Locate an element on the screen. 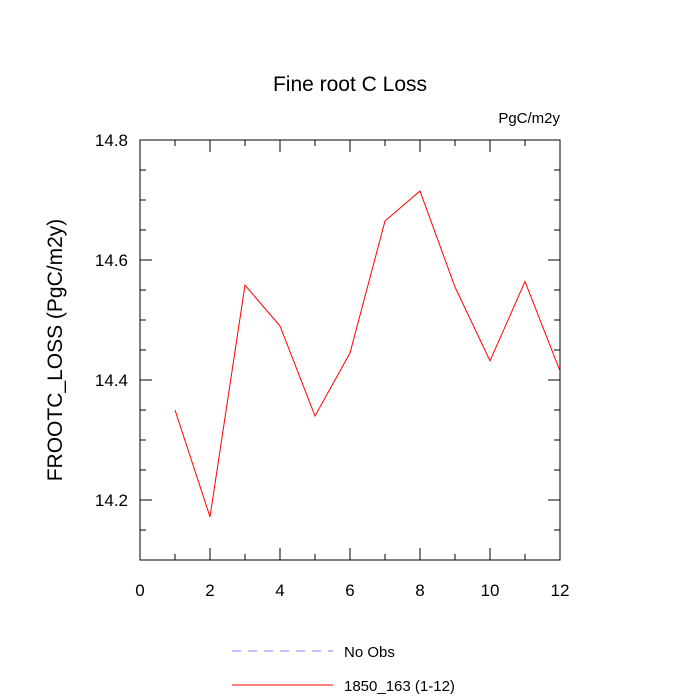 The image size is (700, 700). y-tick-label: 14.8 is located at coordinates (111, 140).